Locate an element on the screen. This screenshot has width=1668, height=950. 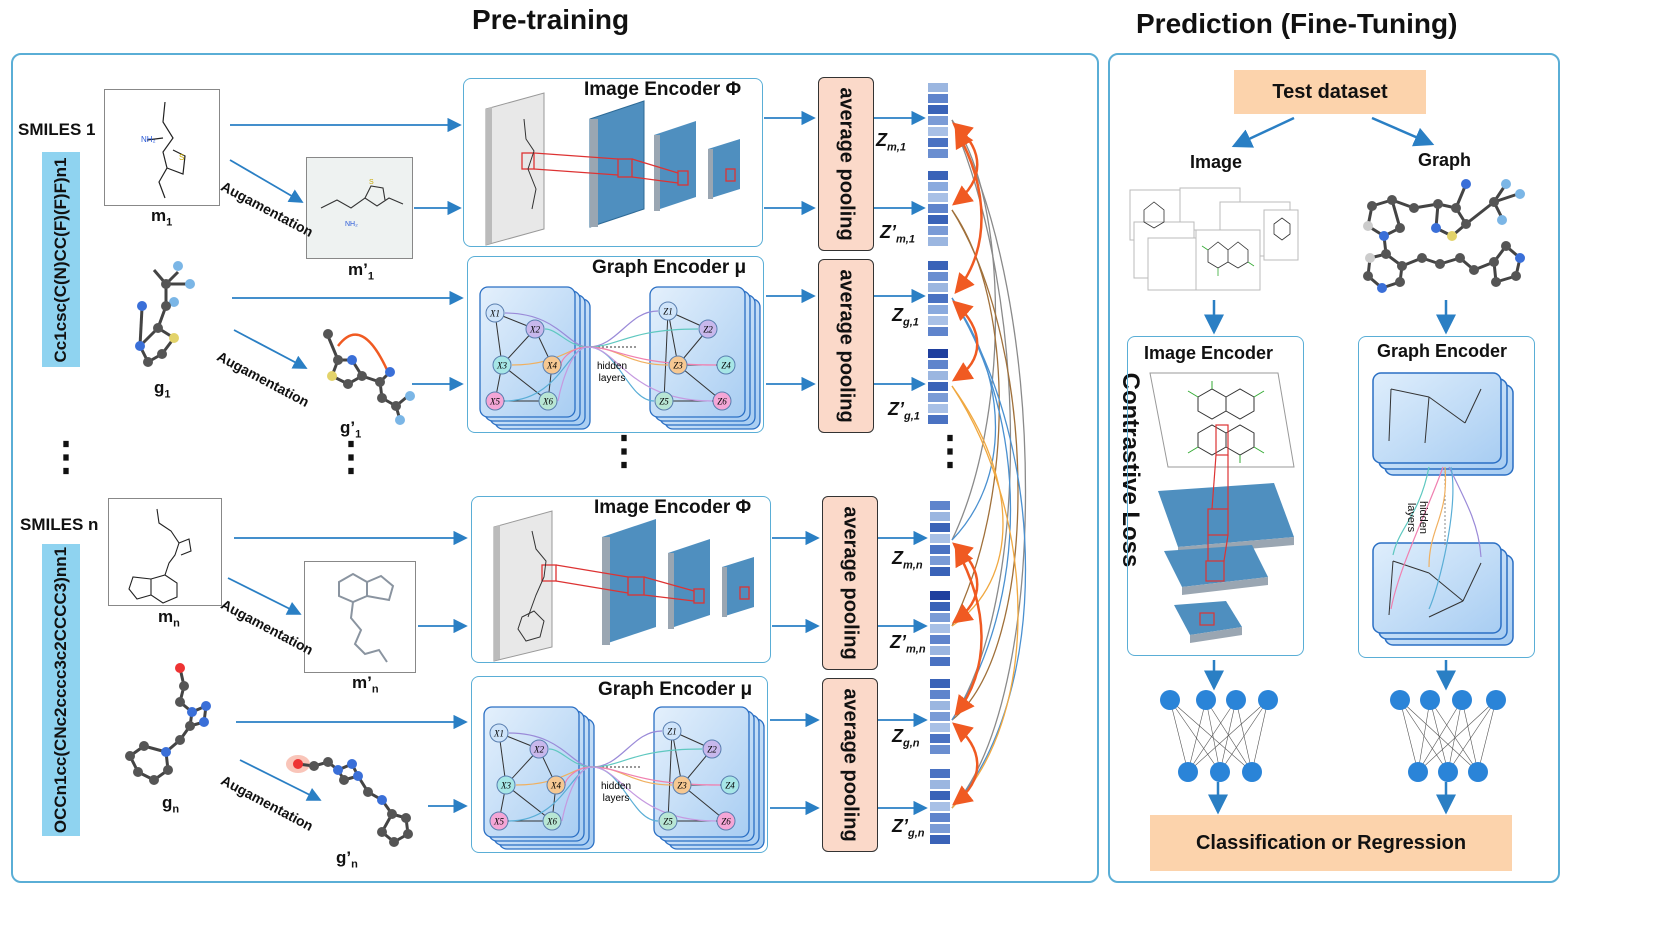
z-label-mn-prime: Z’m,n is located at coordinates (908, 644).